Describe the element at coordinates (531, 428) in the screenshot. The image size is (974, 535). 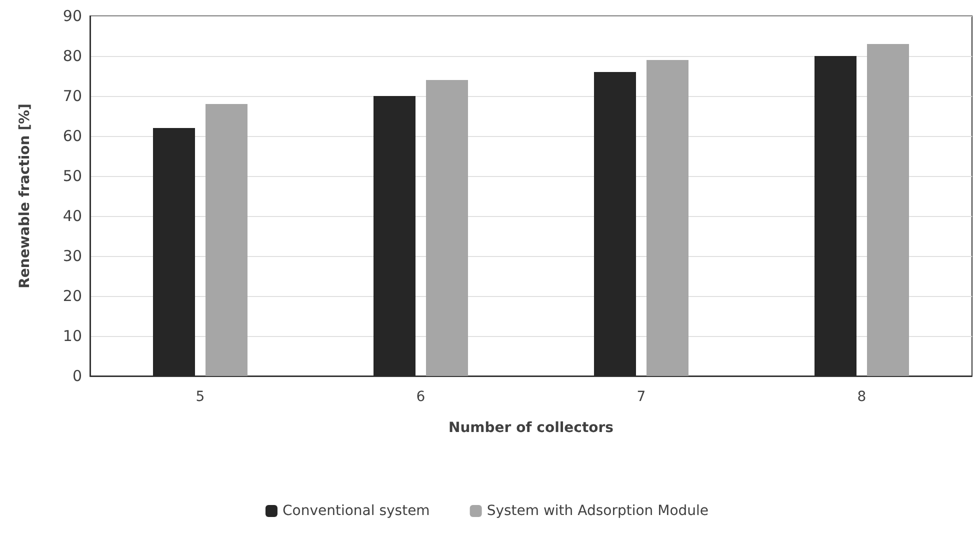
I see `x-axis-title: Number of collectors` at that location.